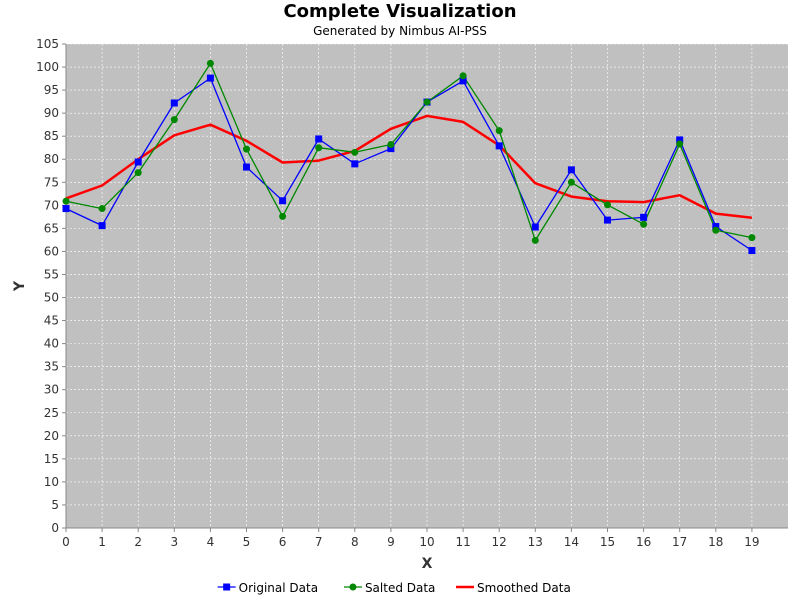 Image resolution: width=800 pixels, height=600 pixels. Describe the element at coordinates (278, 588) in the screenshot. I see `original-data-legend-label: Original Data` at that location.